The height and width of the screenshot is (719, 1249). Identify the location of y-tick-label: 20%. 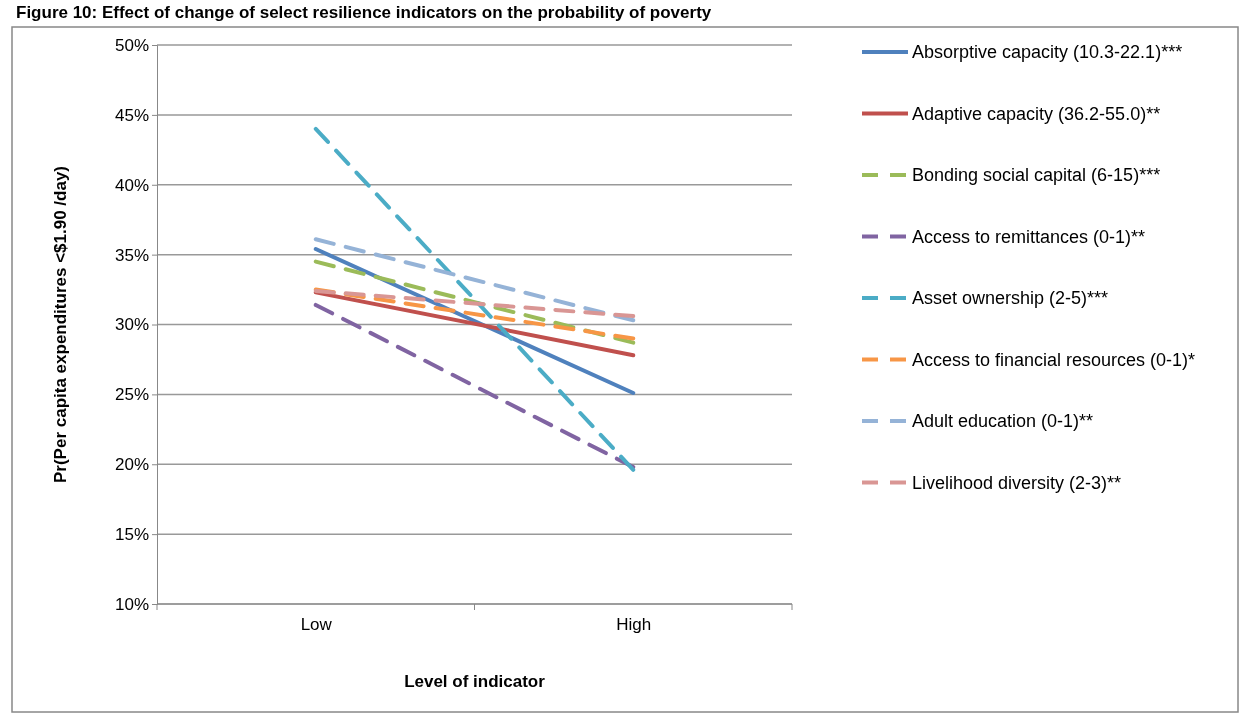
(131, 465).